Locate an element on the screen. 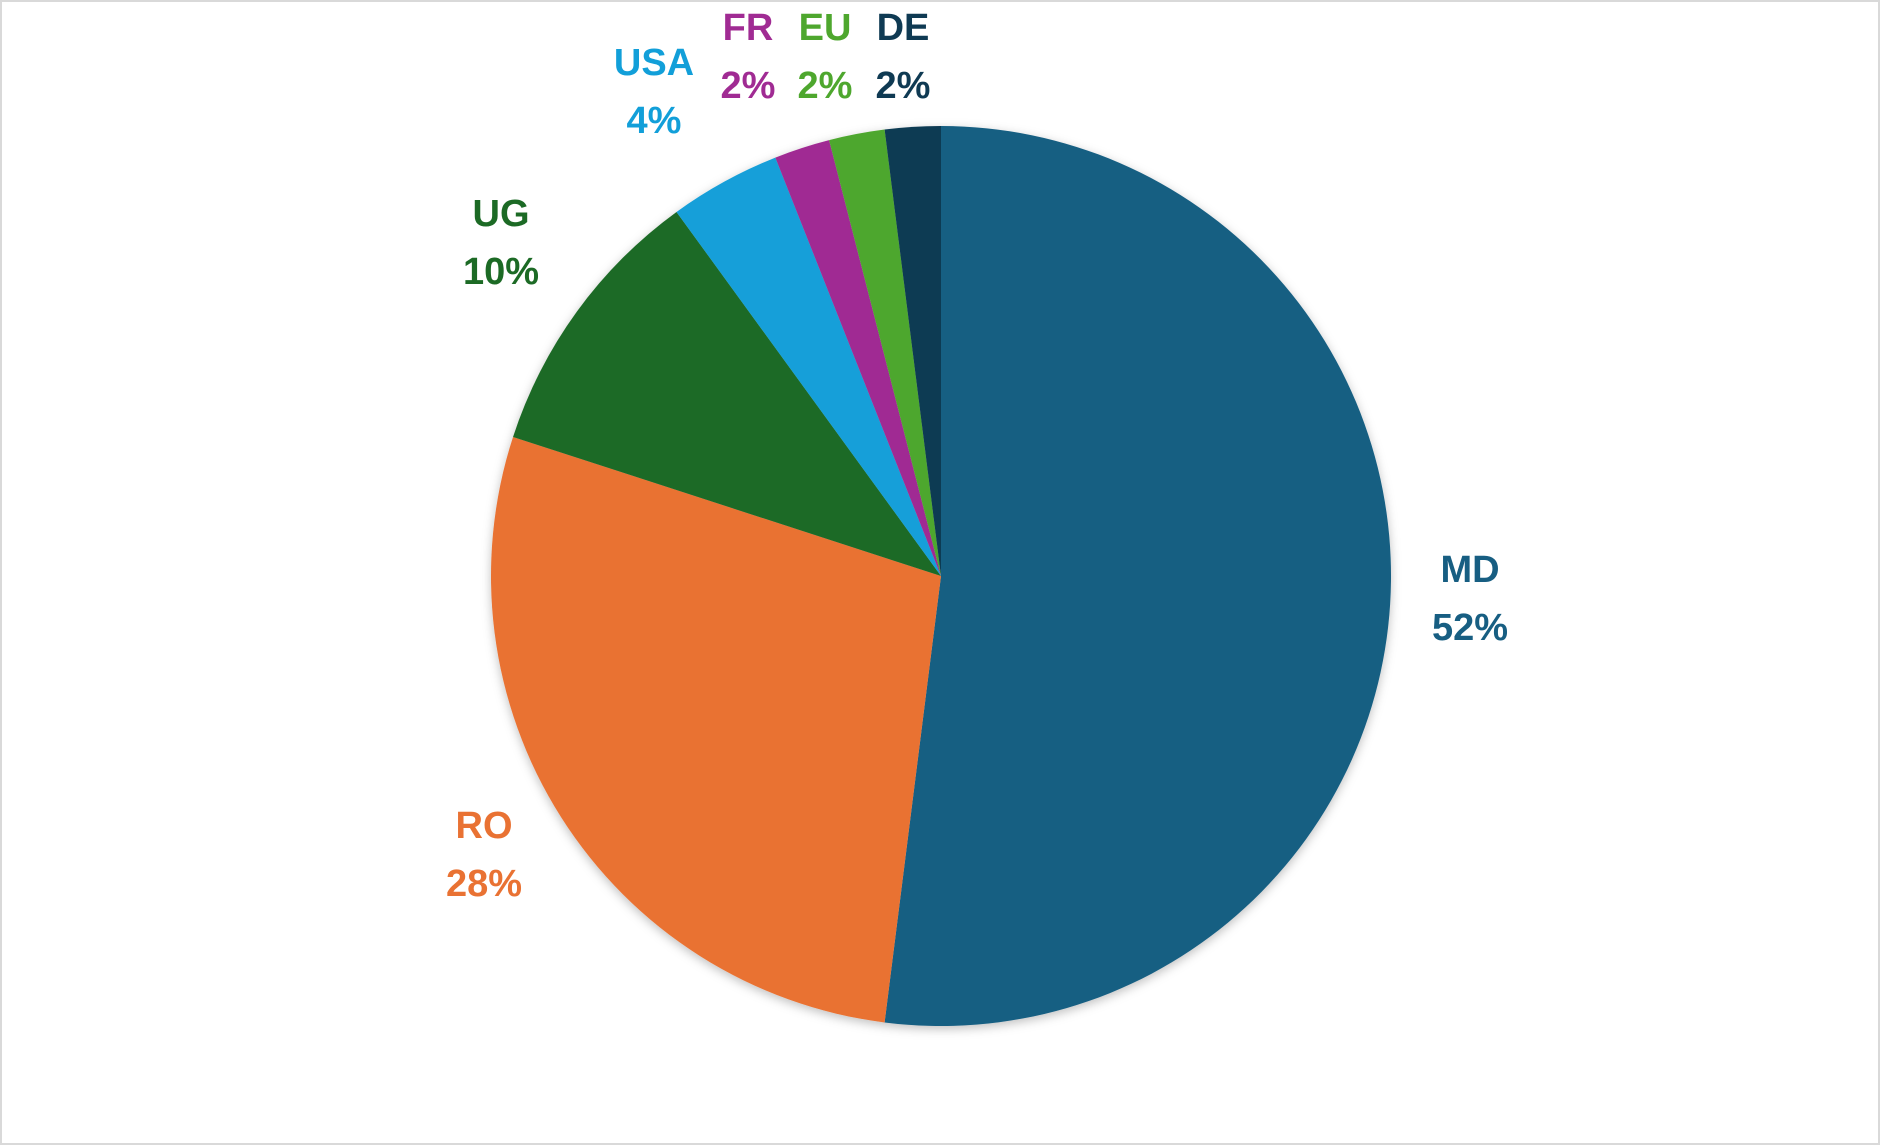  pie-slice-de is located at coordinates (912, 351).